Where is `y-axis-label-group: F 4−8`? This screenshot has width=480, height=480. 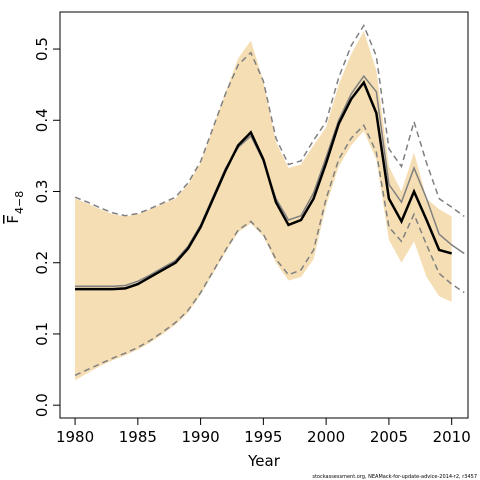 y-axis-label-group: F 4−8 is located at coordinates (15, 207).